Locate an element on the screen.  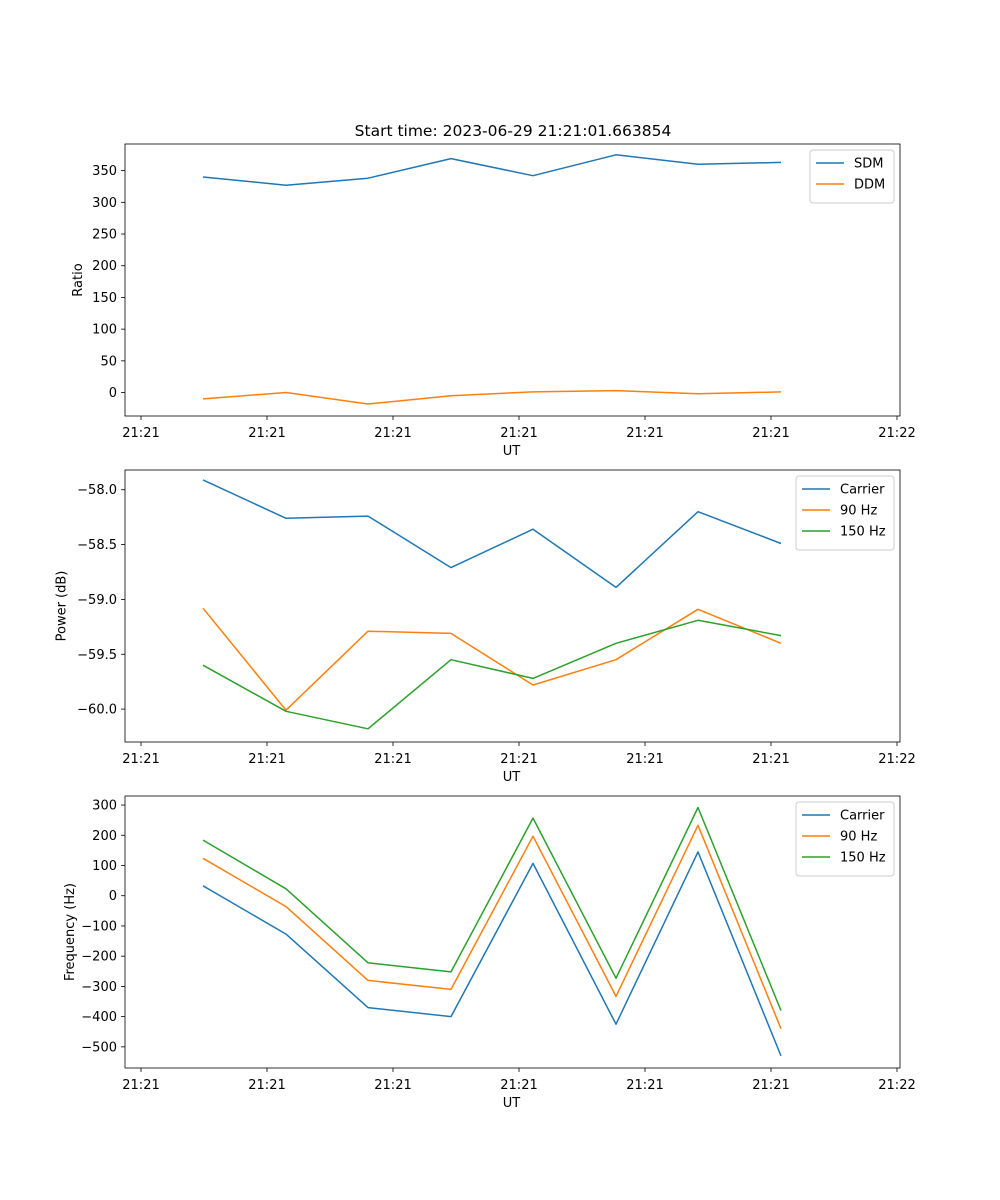
legend: SDM DDM is located at coordinates (852, 176).